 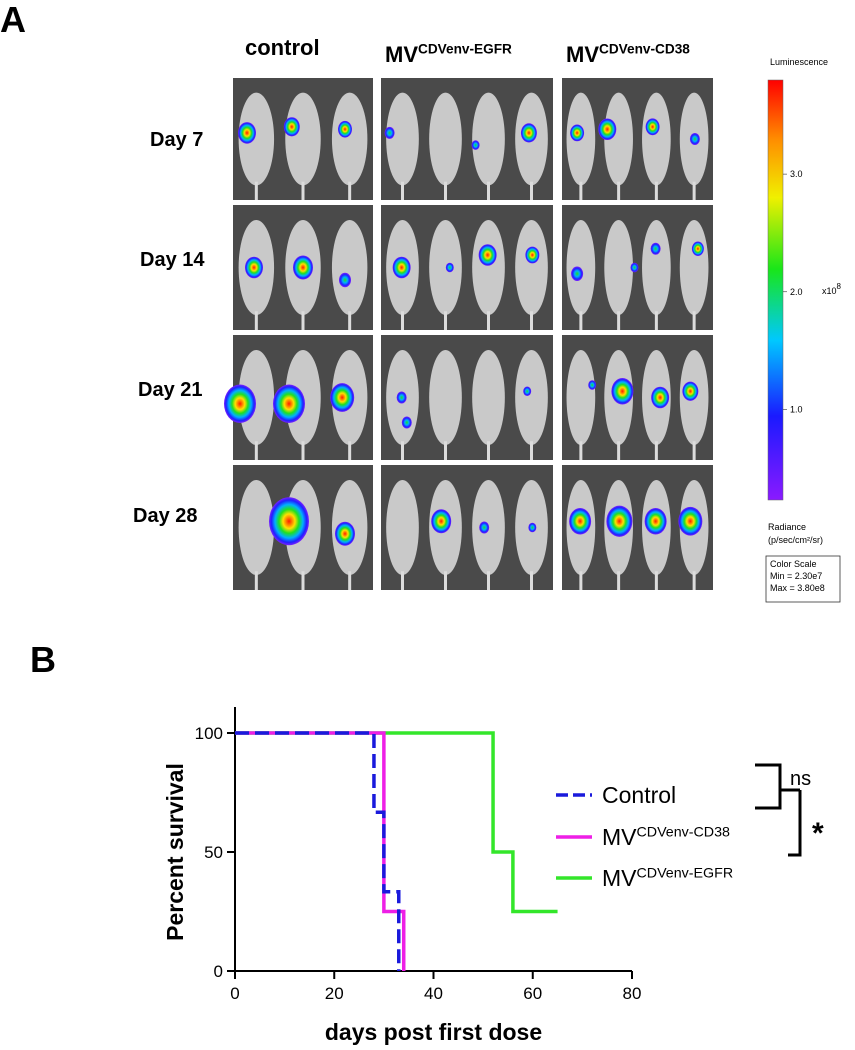 I want to click on panel-label: B, so click(x=43, y=659).